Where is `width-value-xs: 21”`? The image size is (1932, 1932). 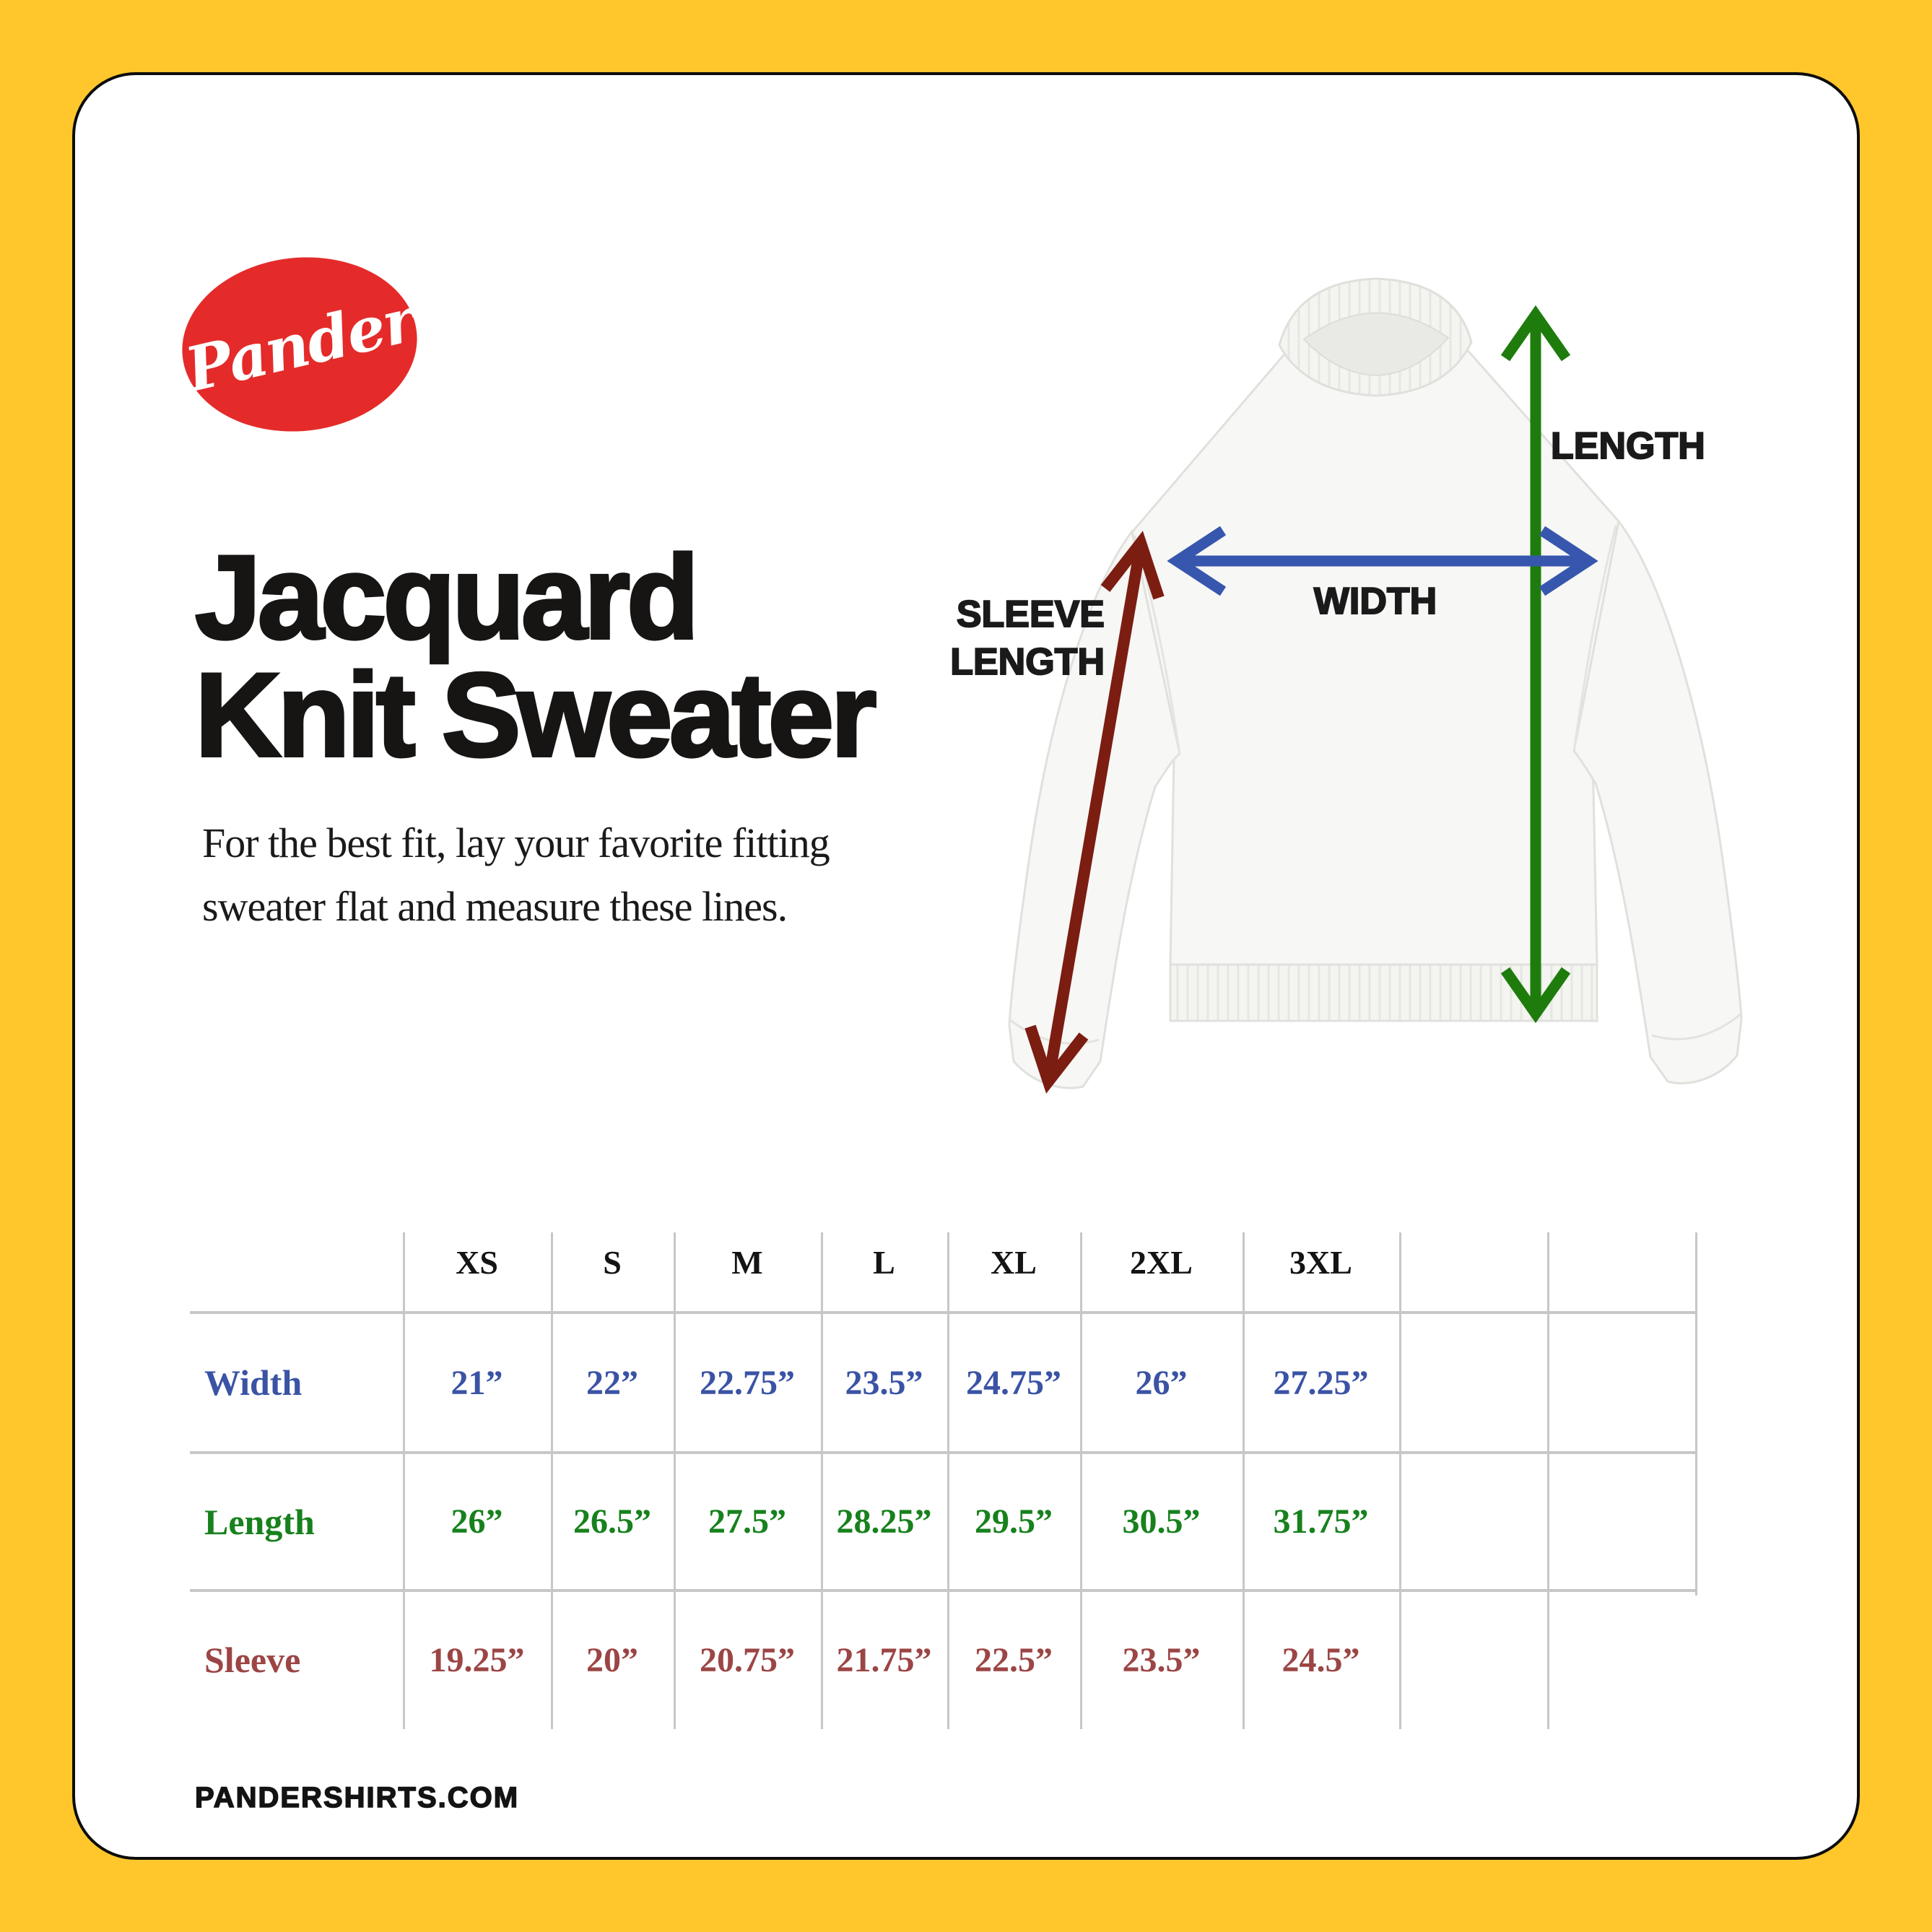 width-value-xs: 21” is located at coordinates (477, 1382).